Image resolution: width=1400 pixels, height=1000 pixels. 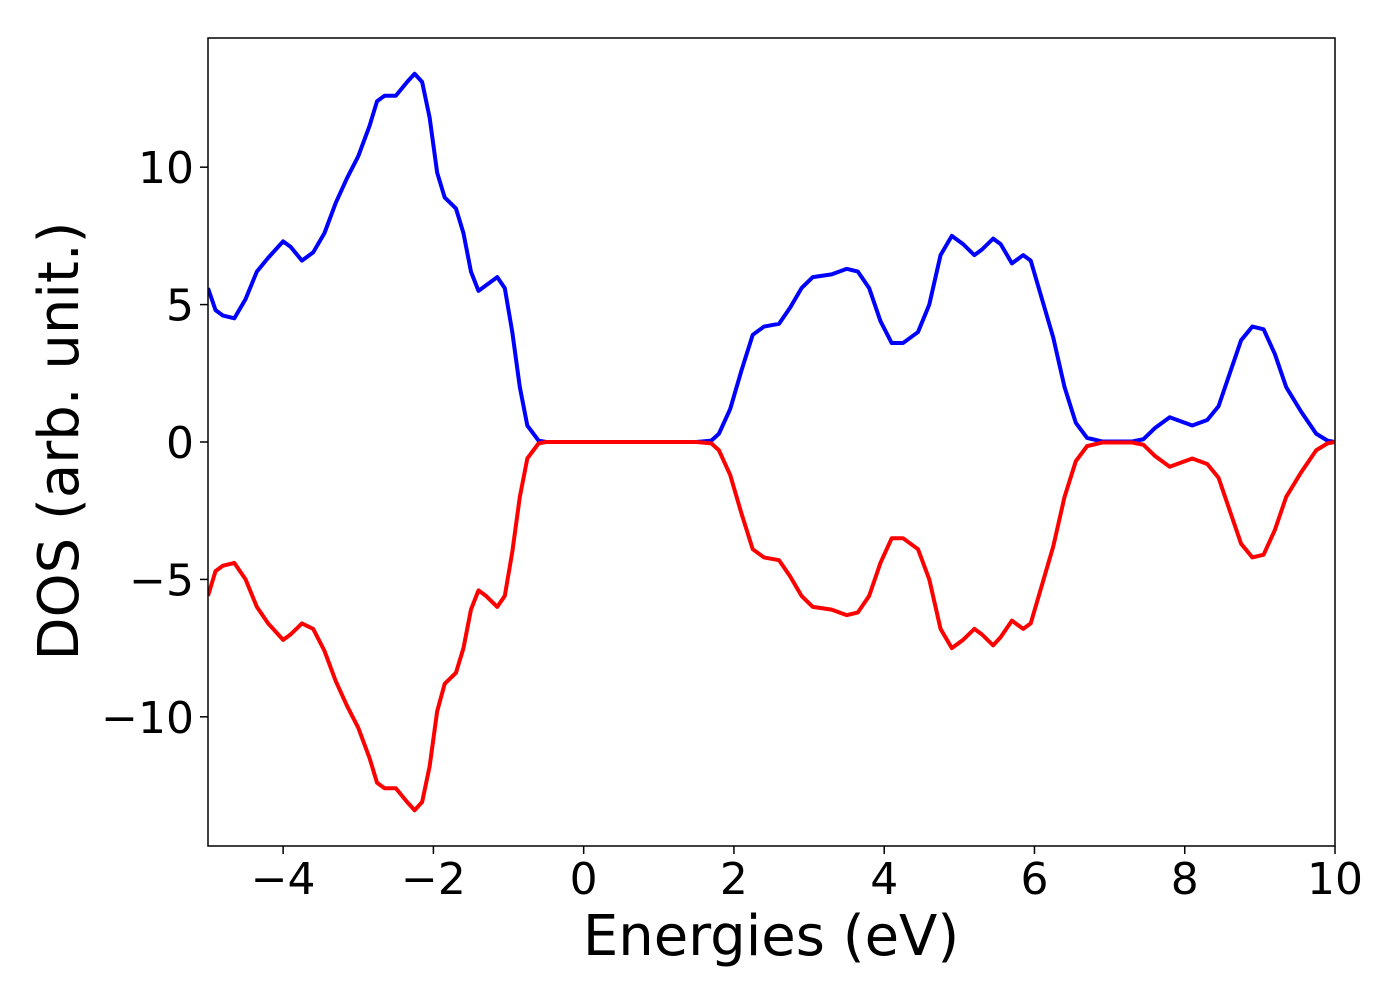 What do you see at coordinates (884, 879) in the screenshot?
I see `x-tick-label: 4` at bounding box center [884, 879].